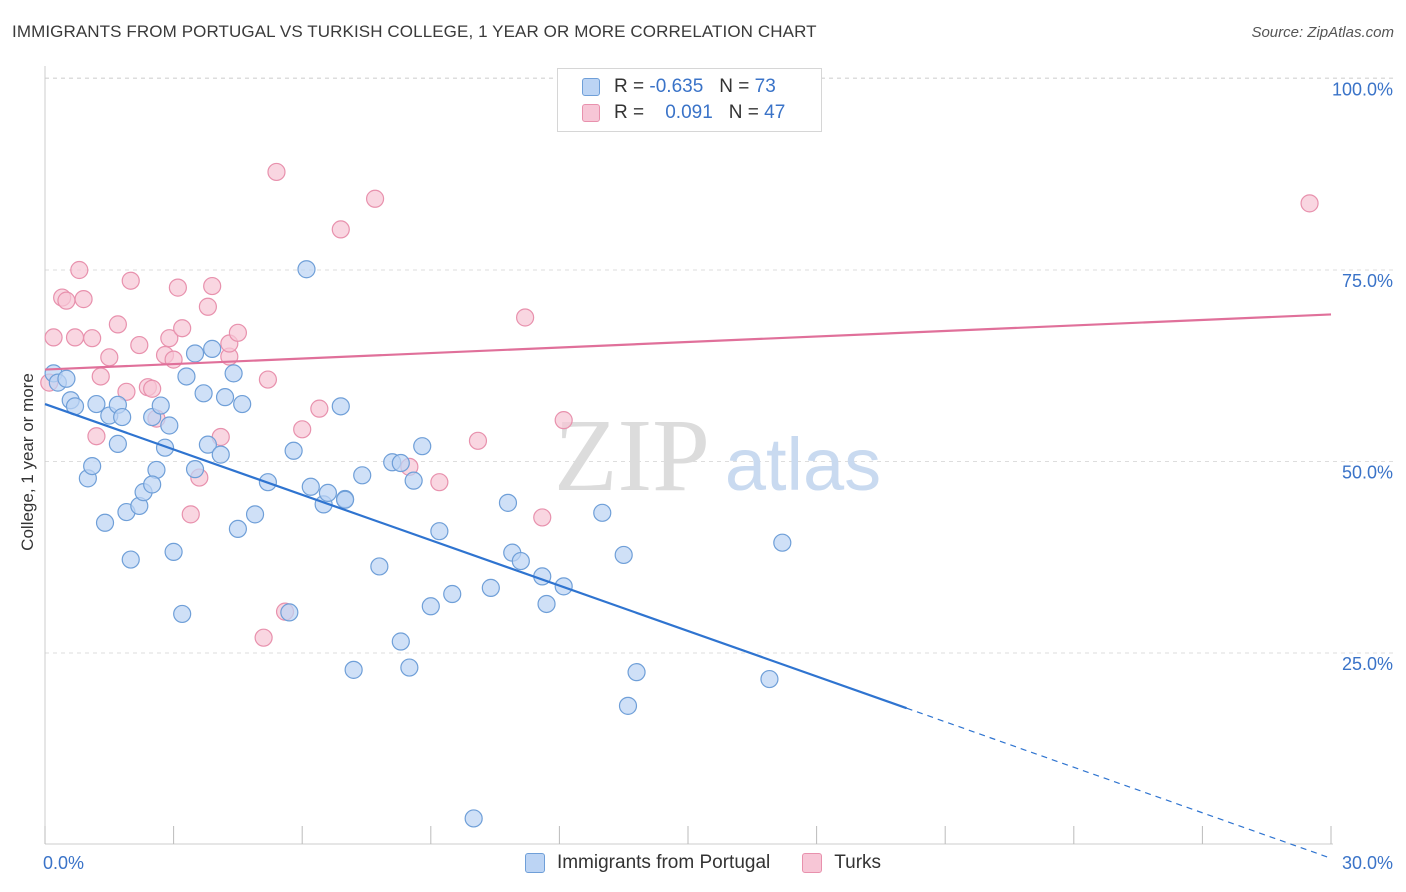 This screenshot has height=892, width=1406. I want to click on series-legend: Immigrants from Portugal Turks, so click(703, 863).